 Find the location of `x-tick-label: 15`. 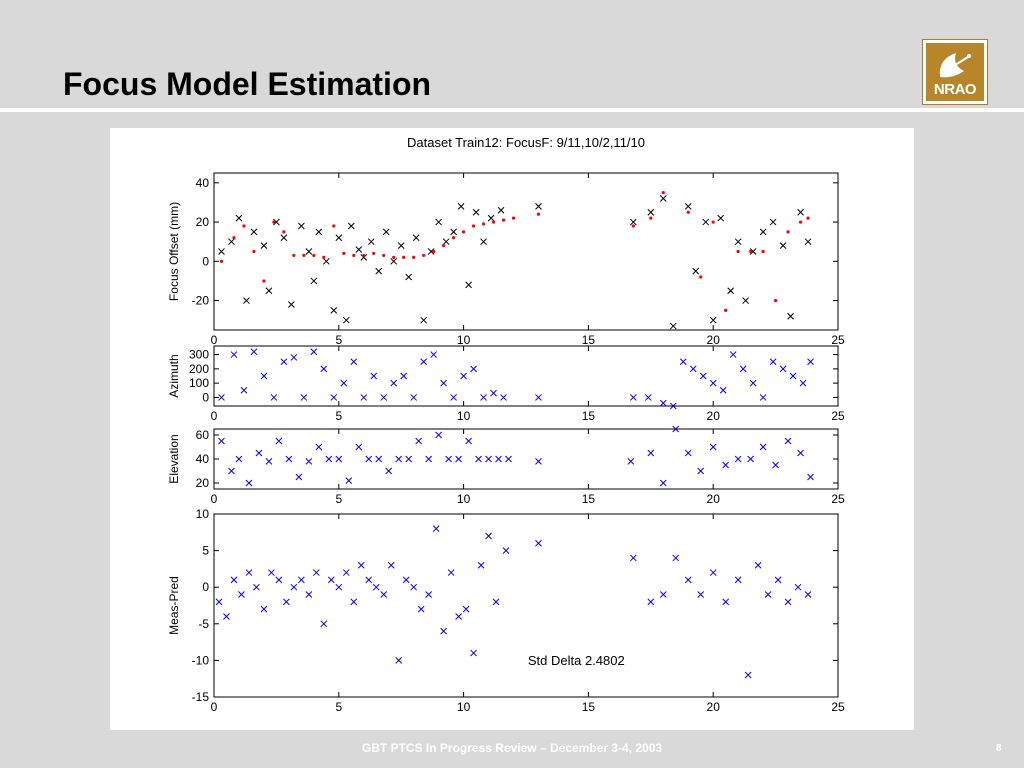

x-tick-label: 15 is located at coordinates (589, 499).